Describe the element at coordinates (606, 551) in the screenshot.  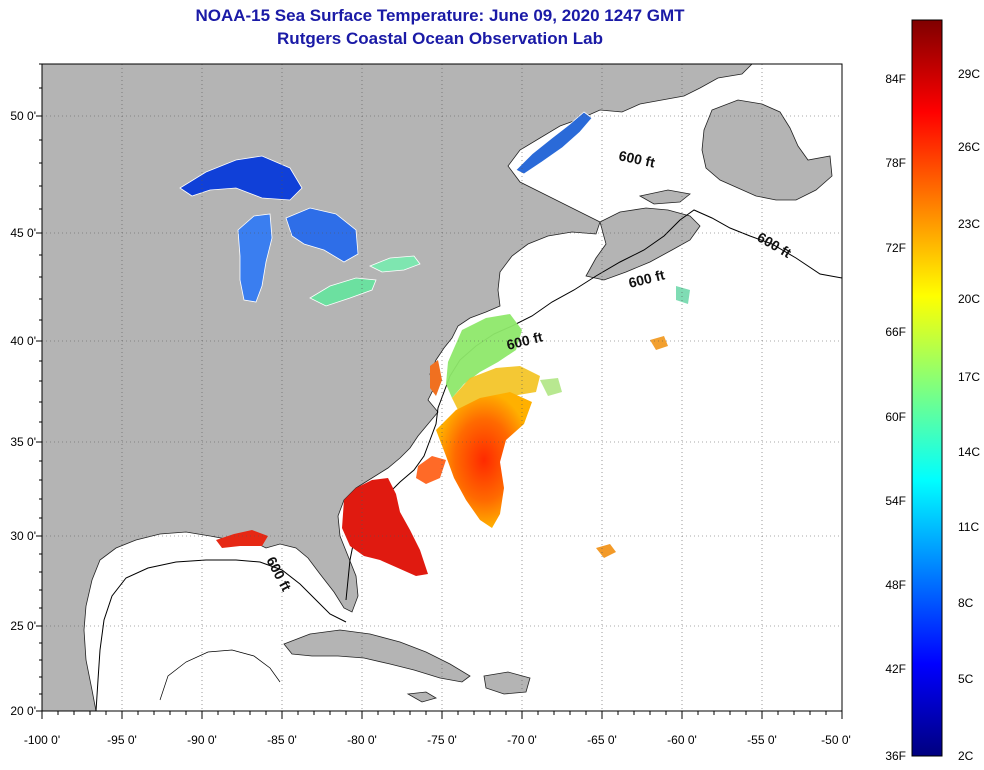
I see `sst-offshore-eddy` at that location.